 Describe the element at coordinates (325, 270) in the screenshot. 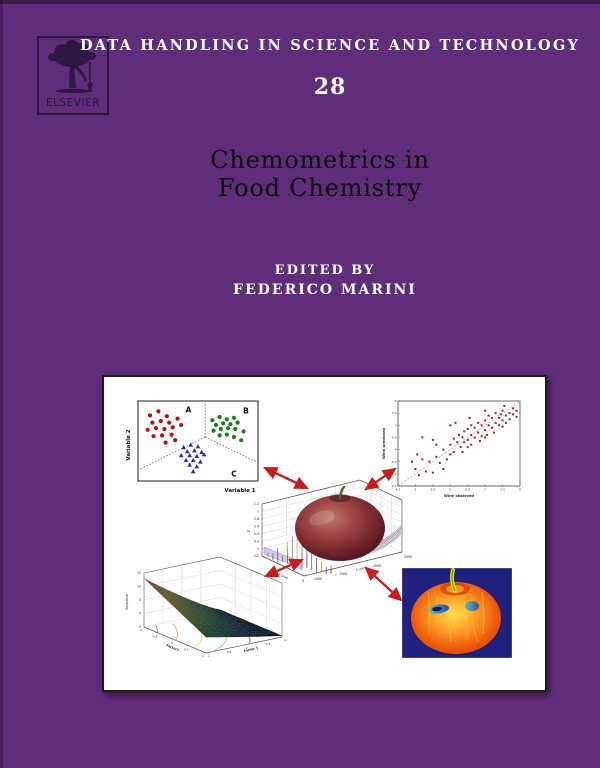

I see `edited-by-label: EDITED BY` at that location.